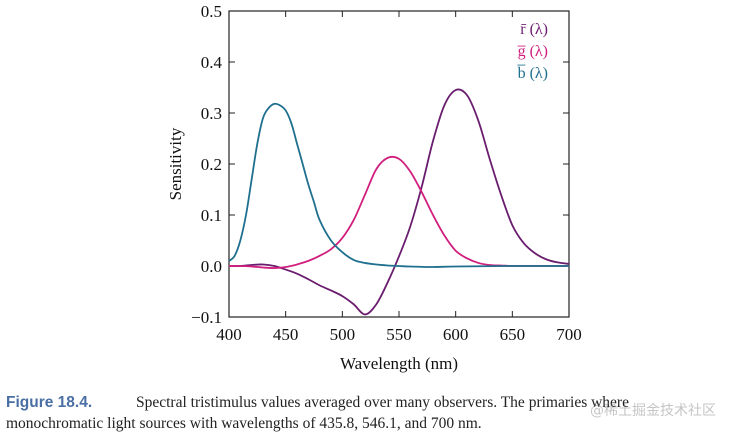  What do you see at coordinates (534, 29) in the screenshot?
I see `legend-entry: r̄ (λ)` at bounding box center [534, 29].